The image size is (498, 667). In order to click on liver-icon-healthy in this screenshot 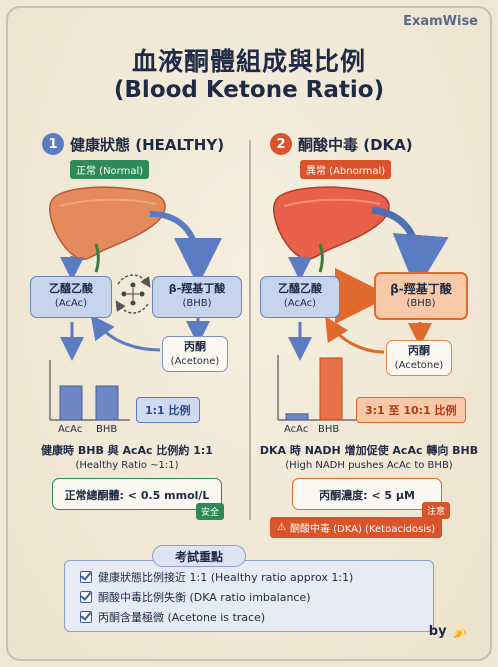, I will do `click(107, 229)`.